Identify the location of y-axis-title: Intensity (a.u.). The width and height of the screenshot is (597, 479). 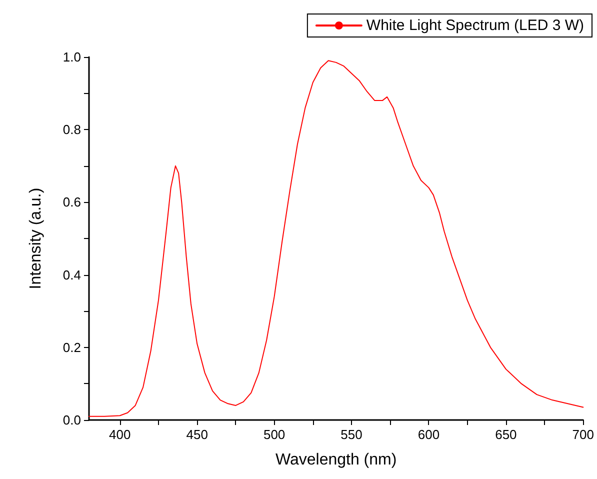
(36, 239).